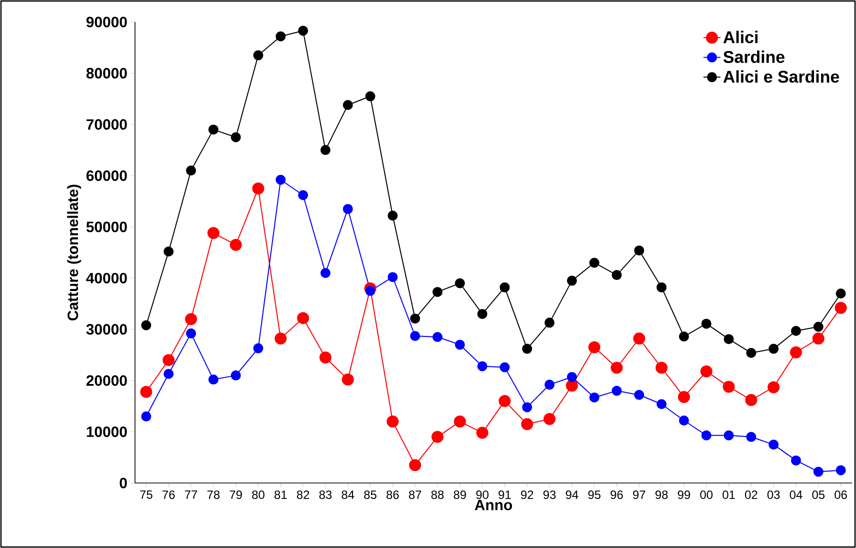 This screenshot has width=856, height=548. I want to click on x-tick-label: 02, so click(751, 494).